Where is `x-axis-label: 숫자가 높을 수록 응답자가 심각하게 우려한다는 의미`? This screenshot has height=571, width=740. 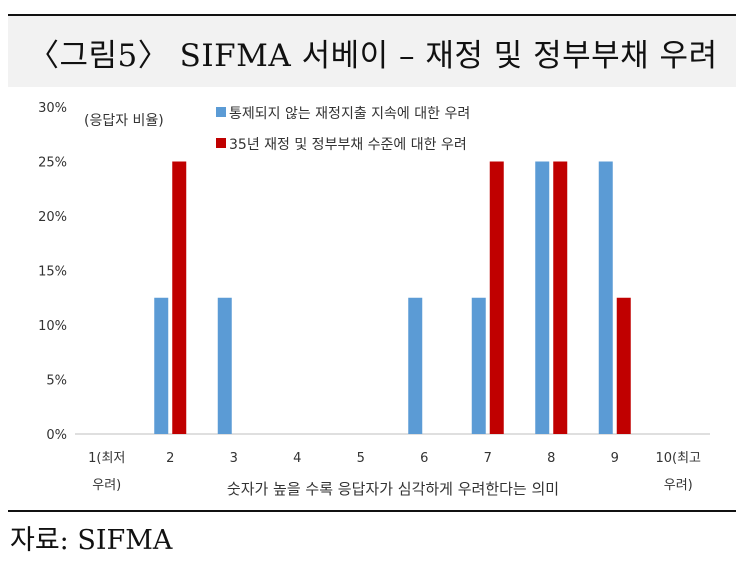 x-axis-label: 숫자가 높을 수록 응답자가 심각하게 우려한다는 의미 is located at coordinates (393, 489).